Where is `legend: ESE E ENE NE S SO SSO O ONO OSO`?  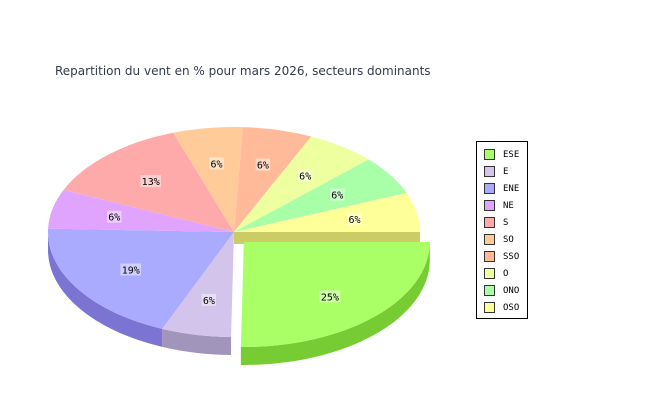 legend: ESE E ENE NE S SO SSO O ONO OSO is located at coordinates (502, 230).